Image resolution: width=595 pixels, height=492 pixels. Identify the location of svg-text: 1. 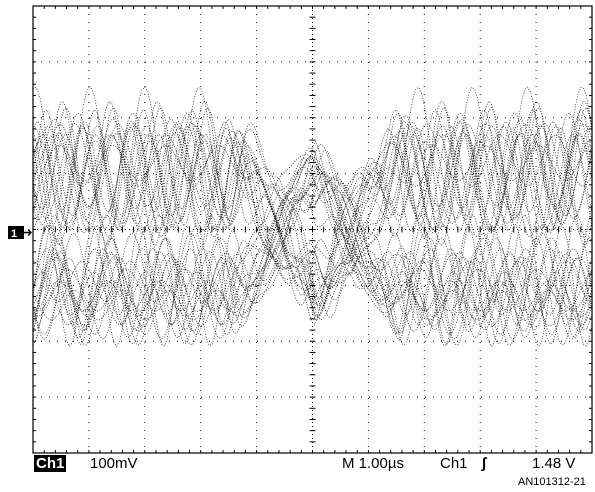
(14, 234).